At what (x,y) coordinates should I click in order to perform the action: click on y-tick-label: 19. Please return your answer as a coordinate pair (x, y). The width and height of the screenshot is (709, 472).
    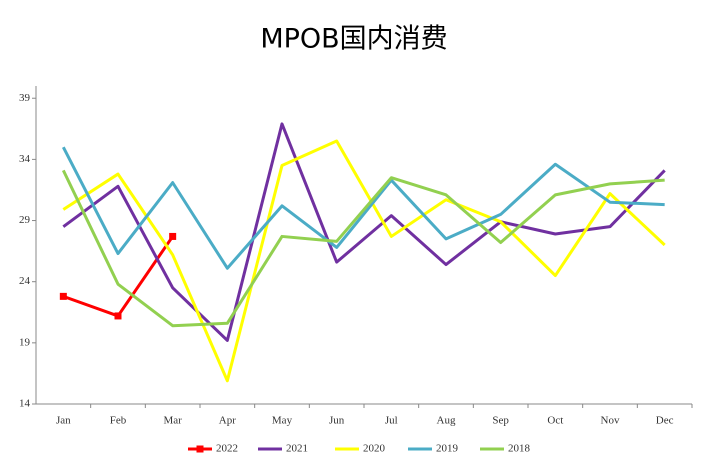
    Looking at the image, I should click on (25, 342).